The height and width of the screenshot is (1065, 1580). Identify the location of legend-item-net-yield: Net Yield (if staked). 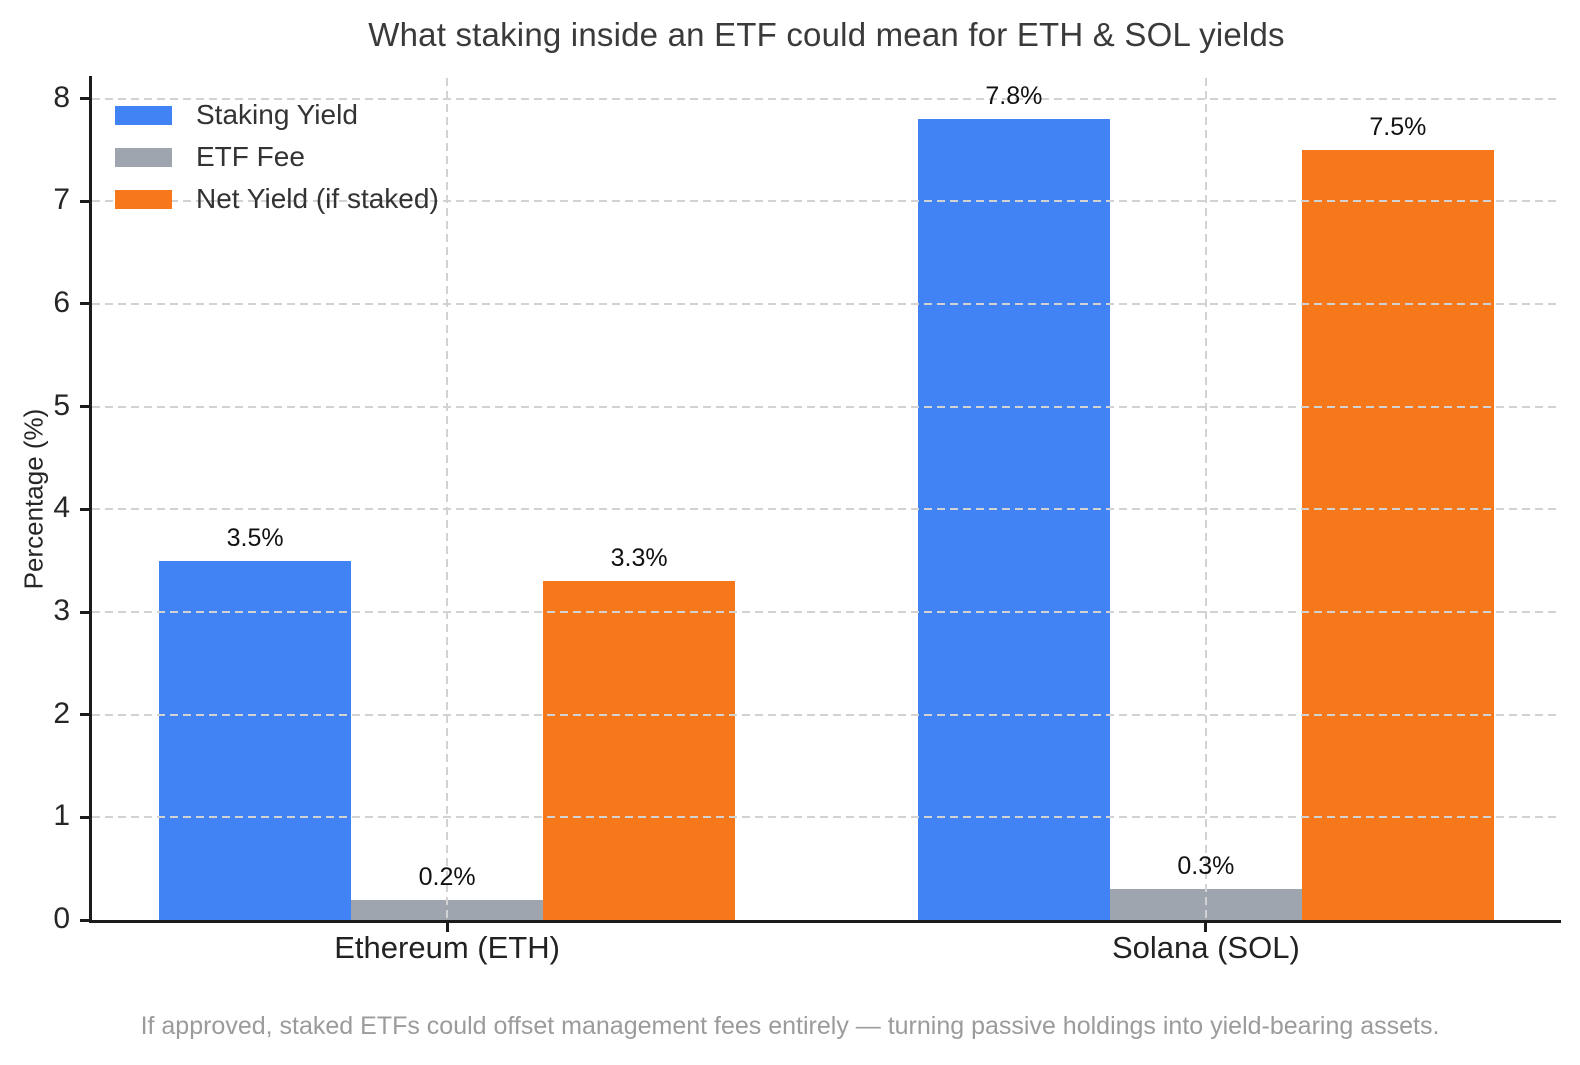
(277, 198).